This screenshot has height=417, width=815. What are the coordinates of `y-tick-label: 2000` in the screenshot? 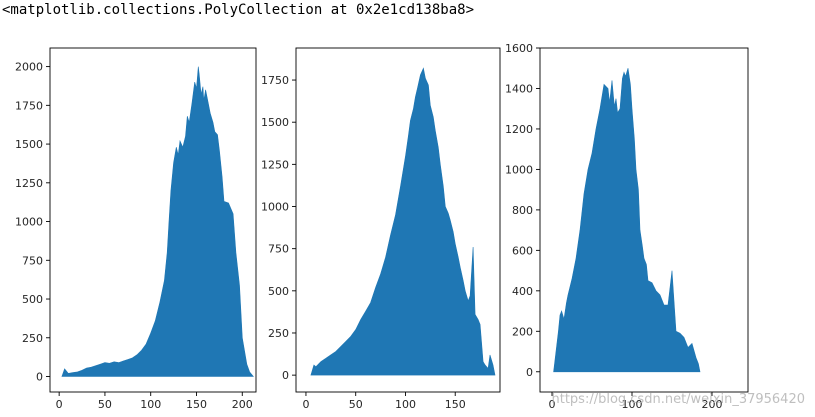 It's located at (29, 67).